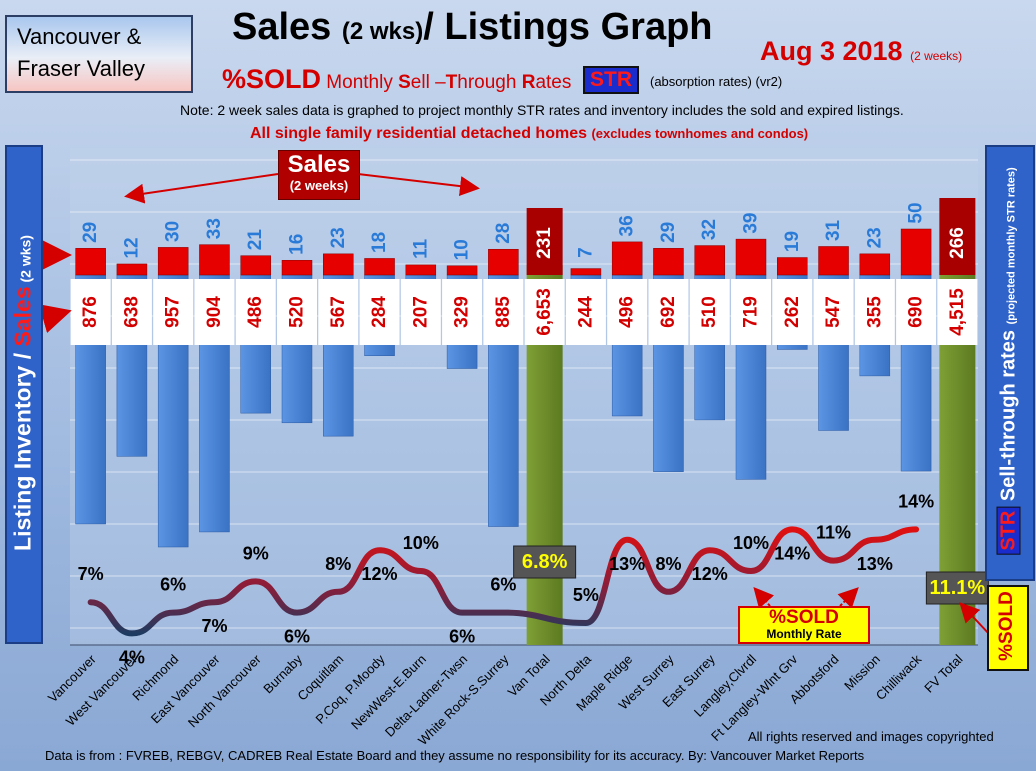 This screenshot has height=771, width=1036. I want to click on str-label: 14%, so click(792, 553).